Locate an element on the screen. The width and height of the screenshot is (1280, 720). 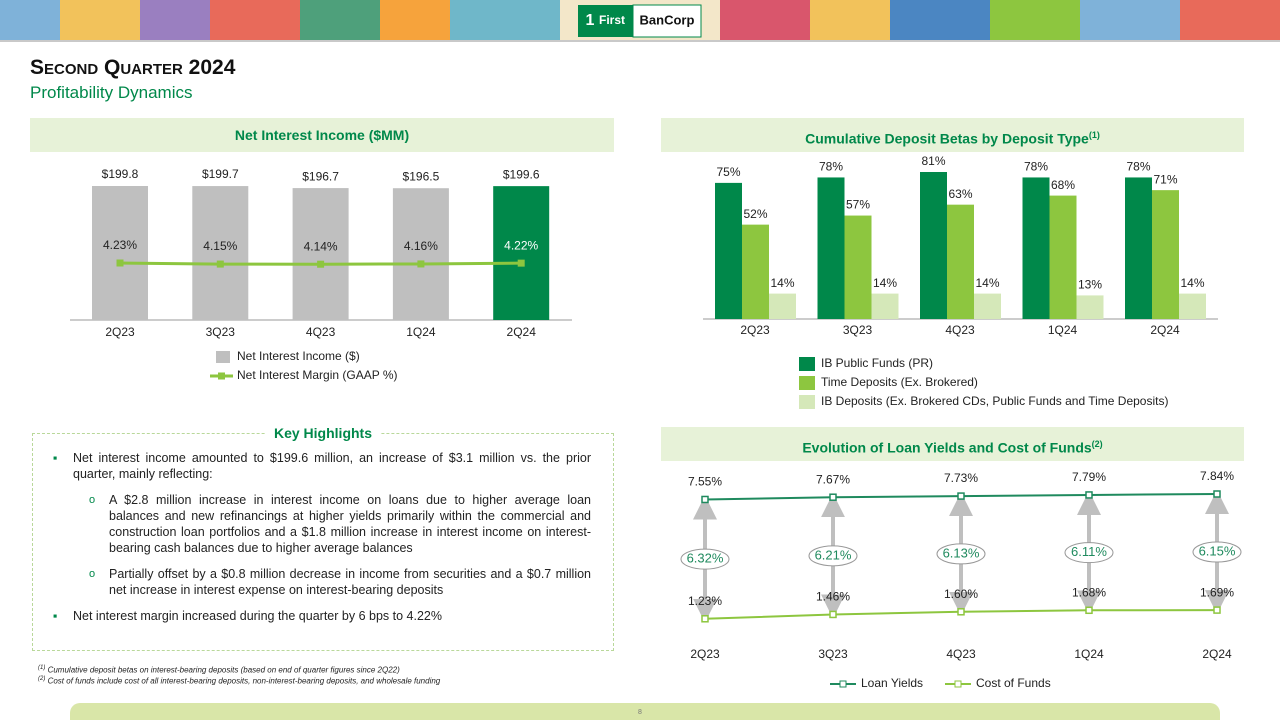
value-label: $196.7 is located at coordinates (320, 176).